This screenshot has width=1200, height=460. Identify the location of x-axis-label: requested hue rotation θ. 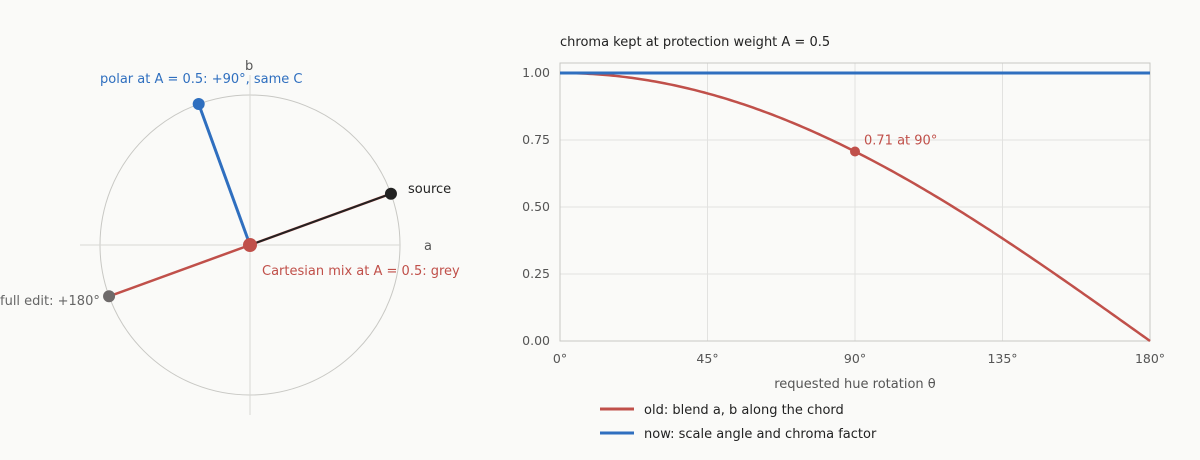
(855, 384).